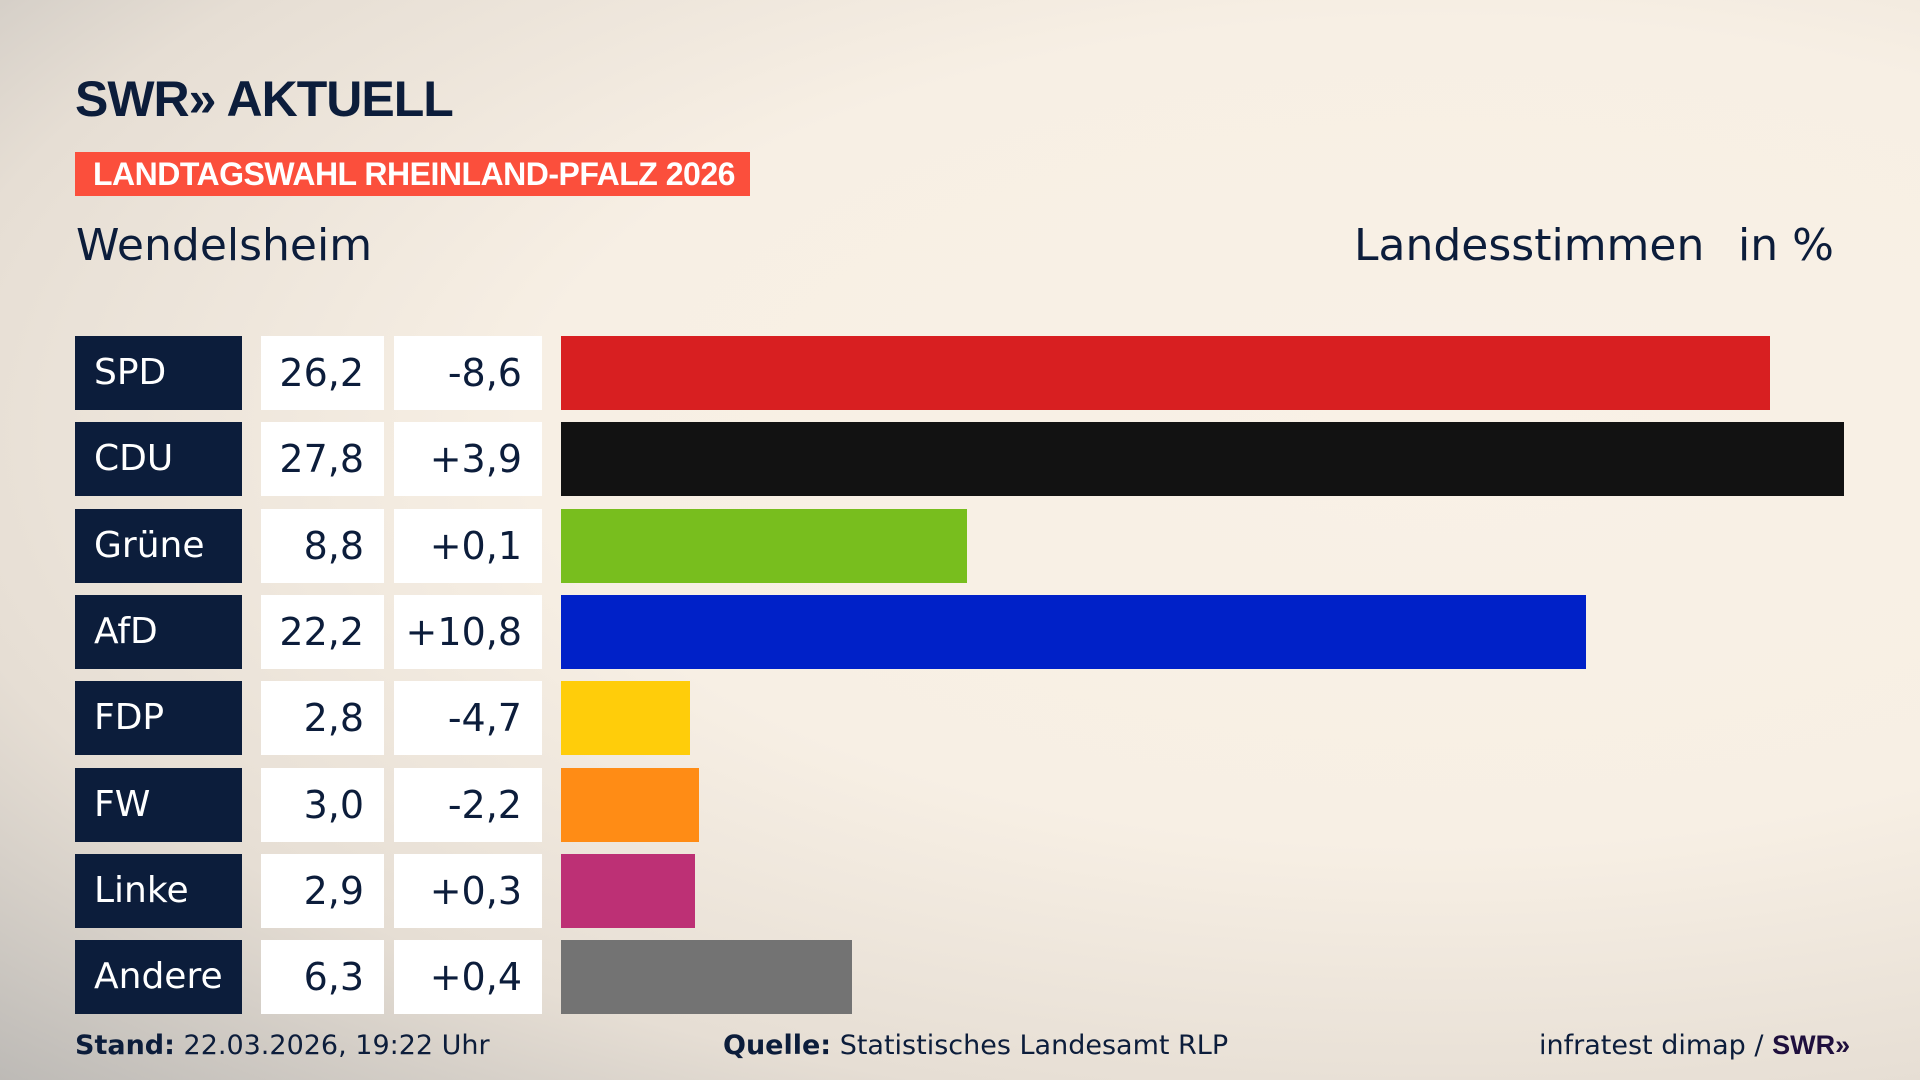 This screenshot has width=1920, height=1080. I want to click on party-label: FW, so click(158, 804).